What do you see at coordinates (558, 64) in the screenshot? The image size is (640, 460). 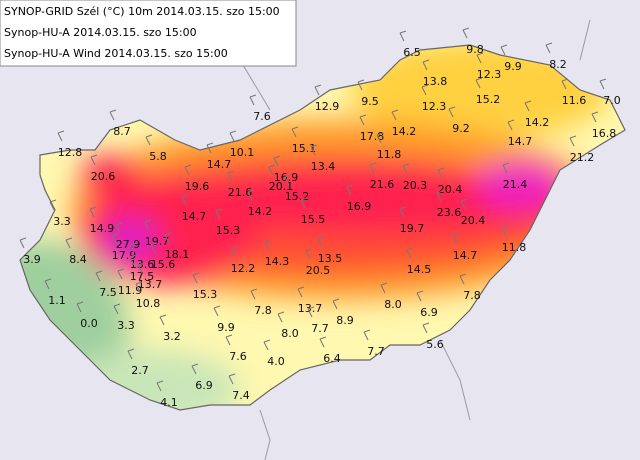 I see `station-value: 8.2` at bounding box center [558, 64].